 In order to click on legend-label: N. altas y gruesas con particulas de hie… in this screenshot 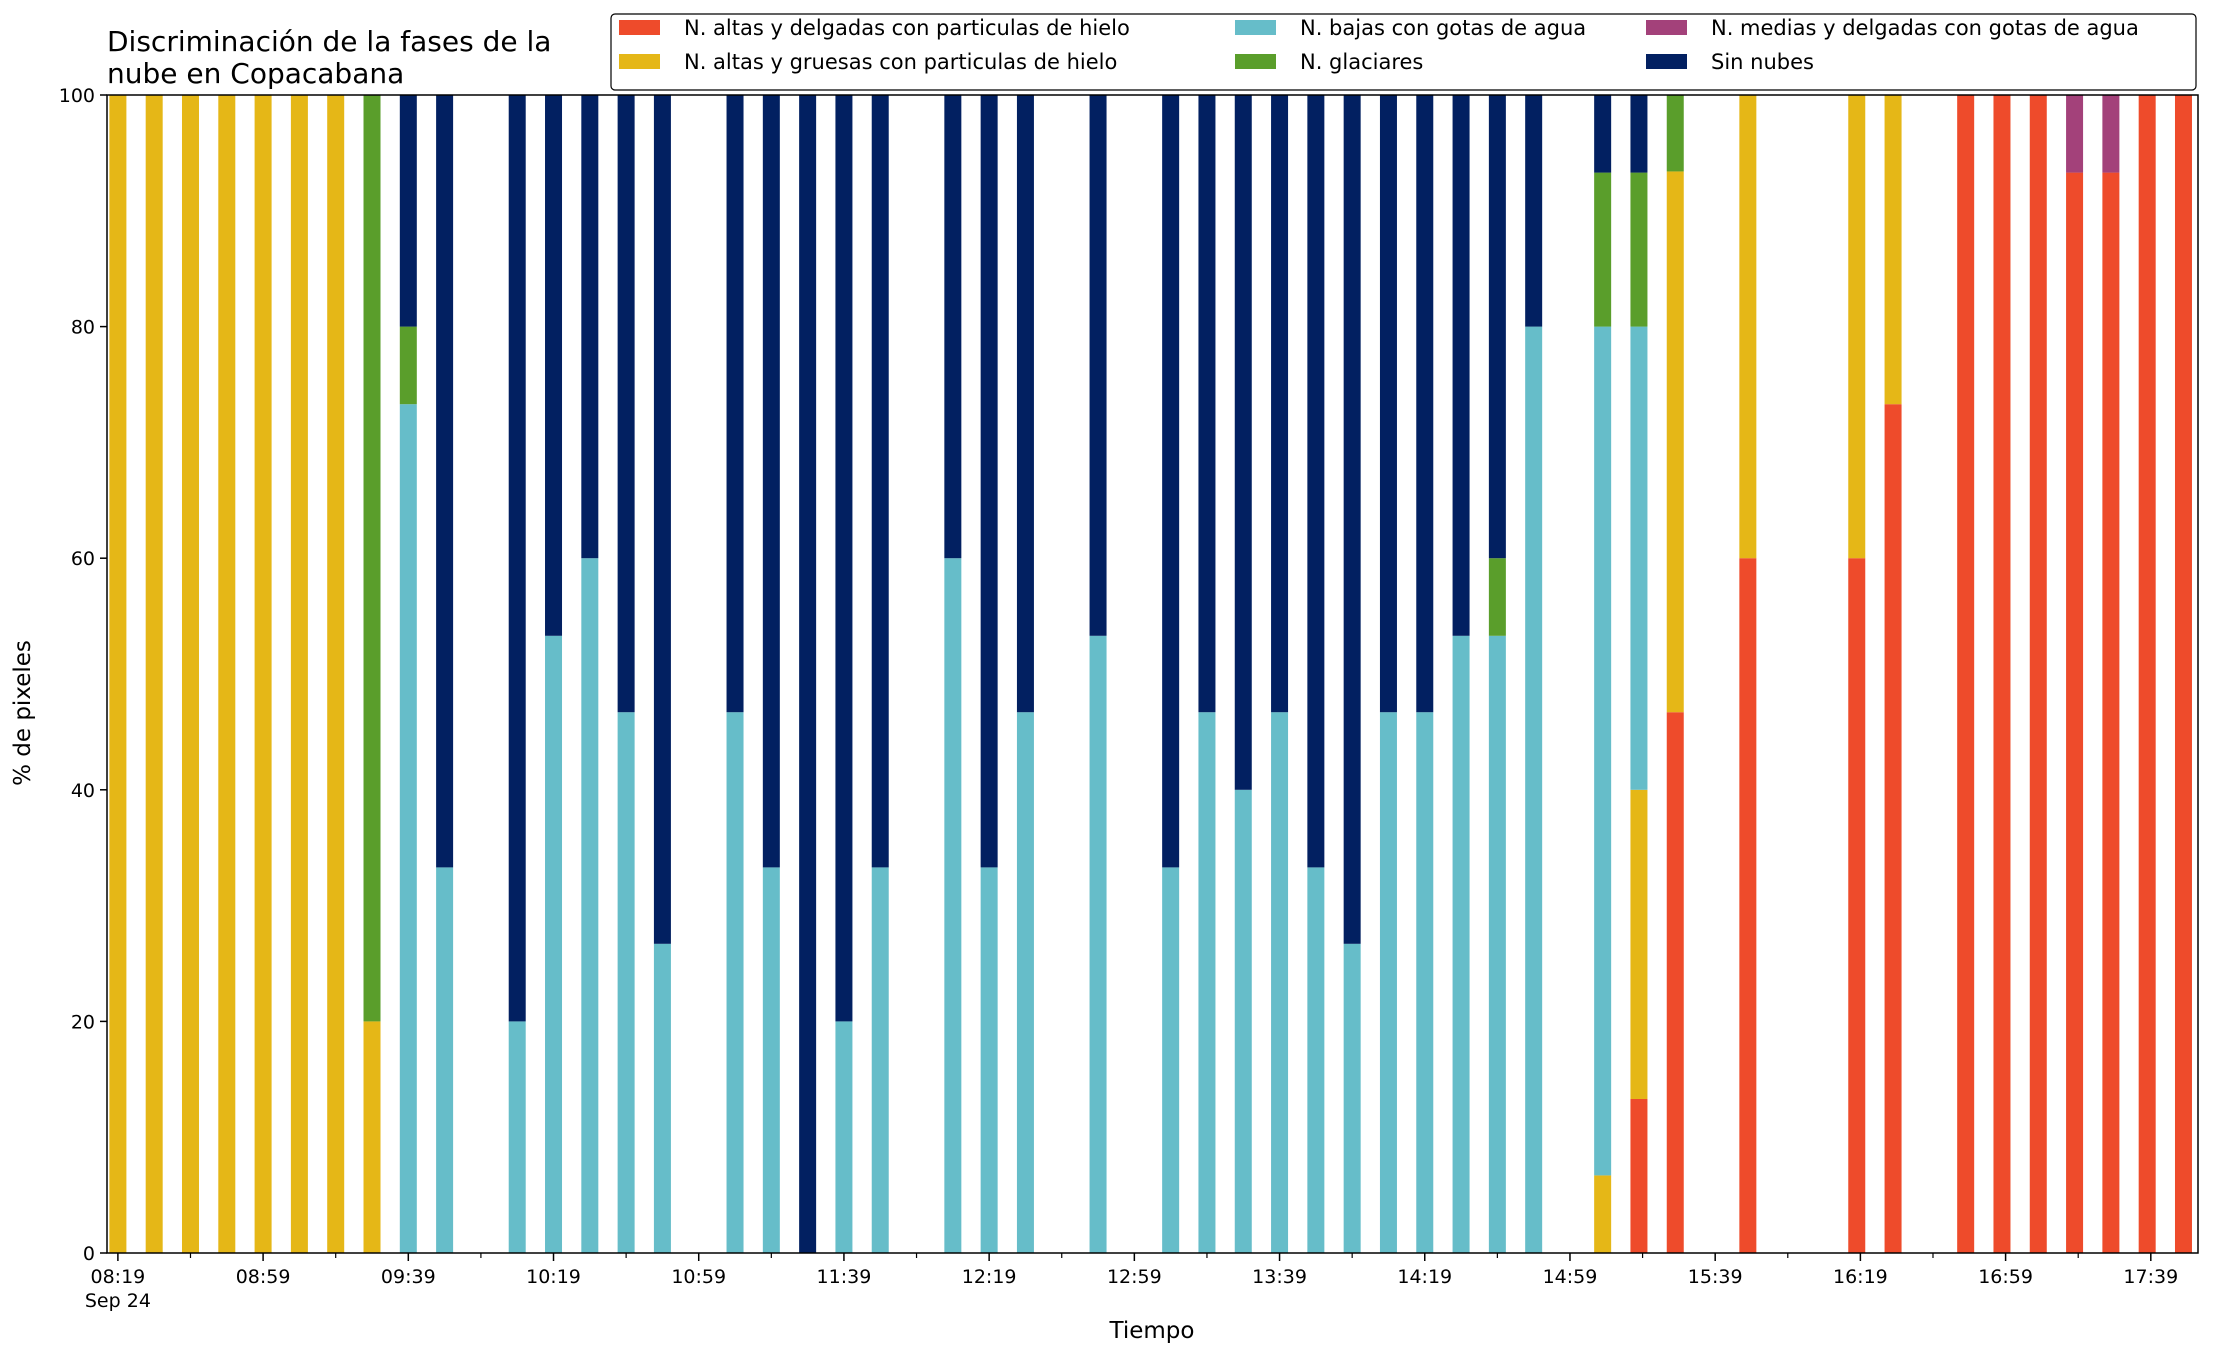, I will do `click(900, 62)`.